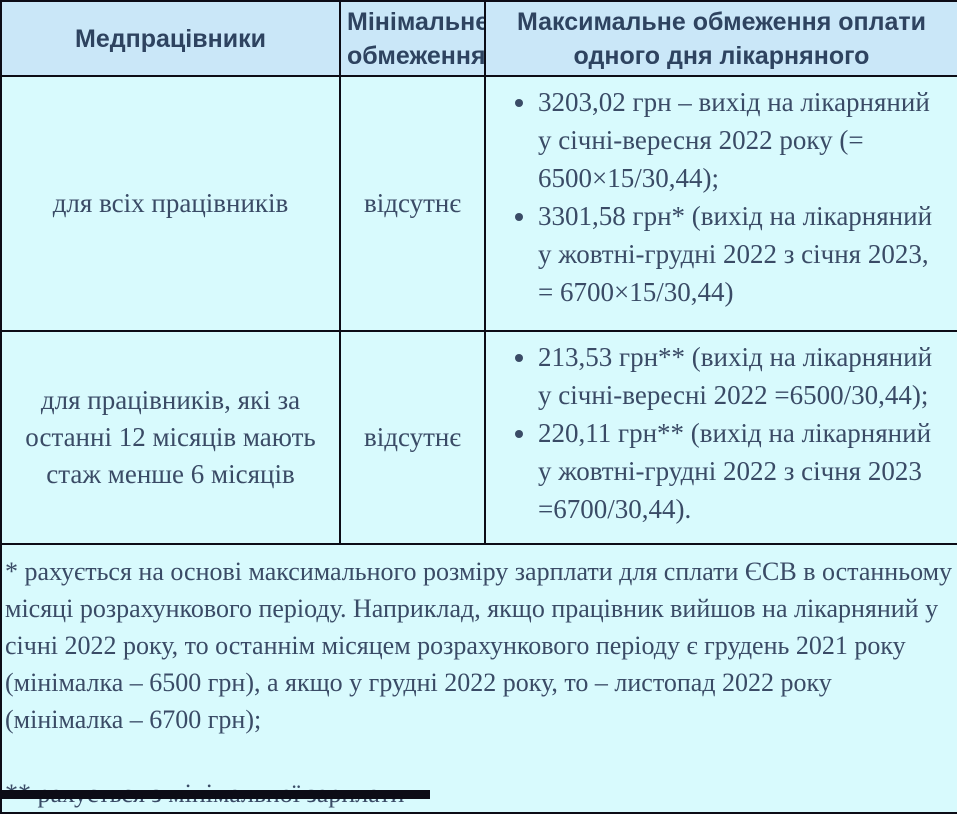  What do you see at coordinates (412, 38) in the screenshot?
I see `header-min-limit: Мінімальне обмеження` at bounding box center [412, 38].